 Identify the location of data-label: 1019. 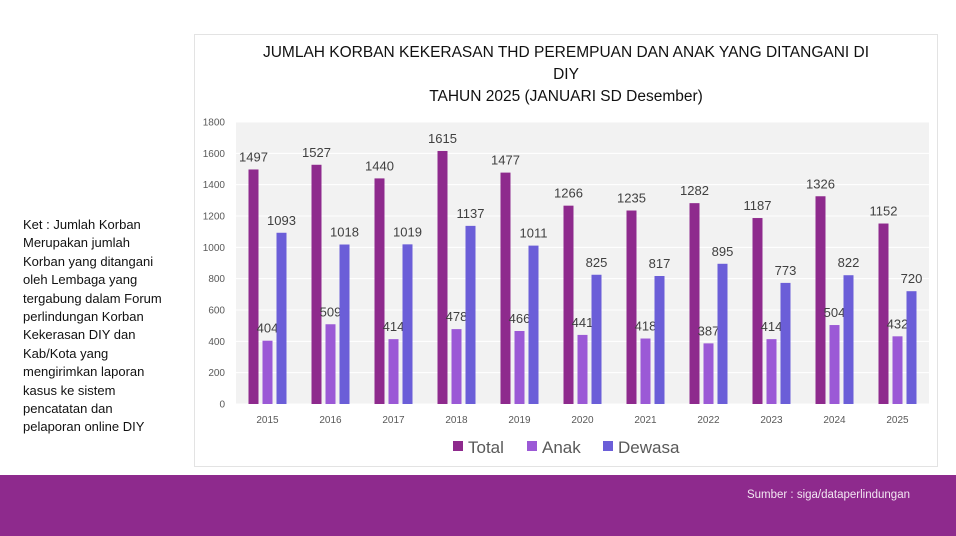
(407, 231).